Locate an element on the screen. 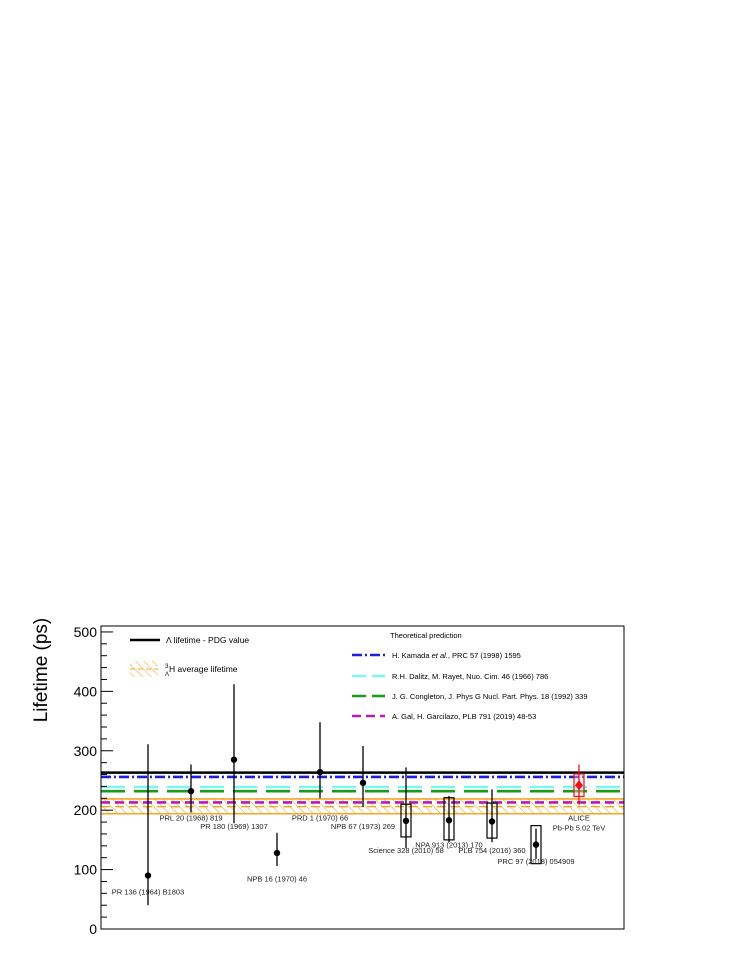 The height and width of the screenshot is (967, 747). y-tick-label: 500 is located at coordinates (86, 632).